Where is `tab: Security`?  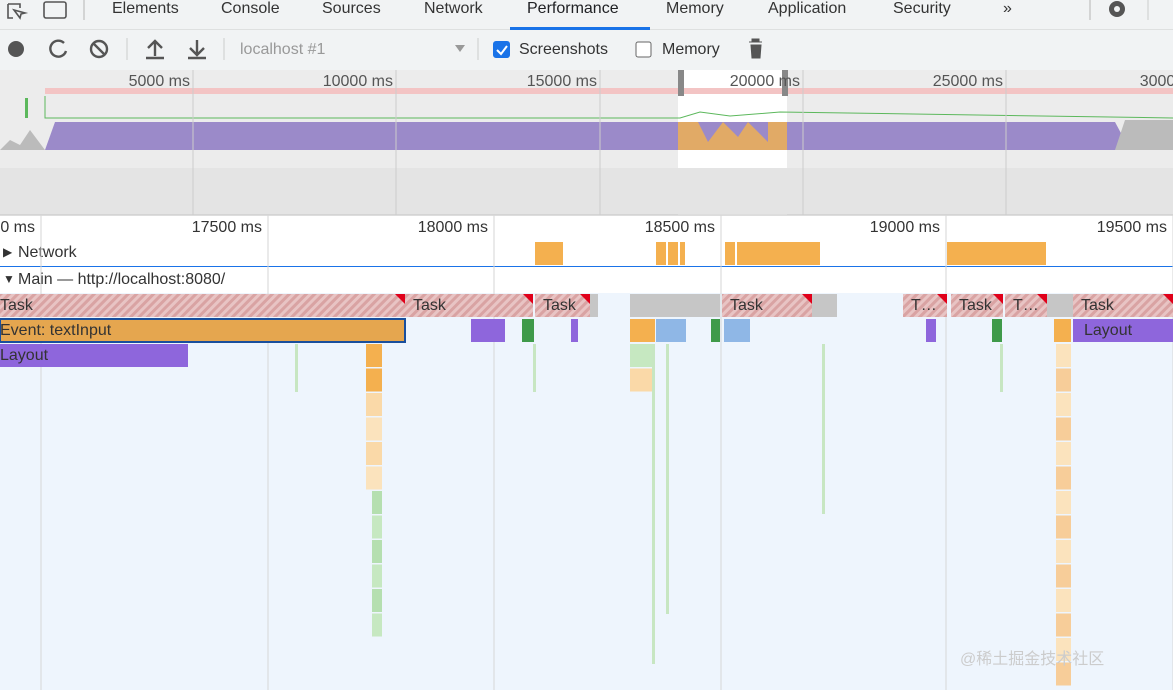 tab: Security is located at coordinates (922, 8).